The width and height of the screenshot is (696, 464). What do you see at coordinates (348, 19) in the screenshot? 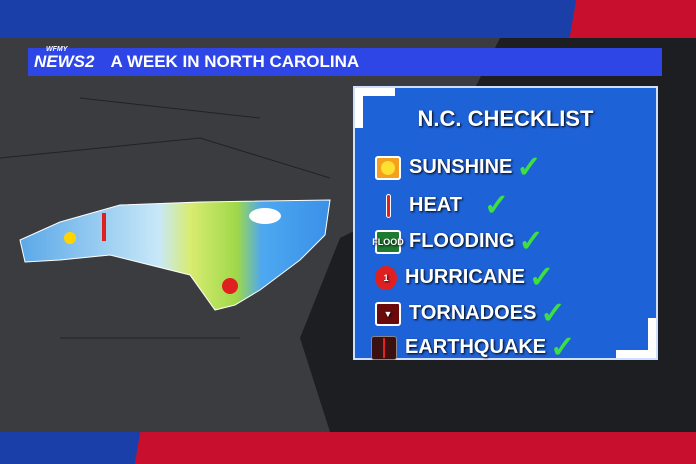
I see `top-banner` at bounding box center [348, 19].